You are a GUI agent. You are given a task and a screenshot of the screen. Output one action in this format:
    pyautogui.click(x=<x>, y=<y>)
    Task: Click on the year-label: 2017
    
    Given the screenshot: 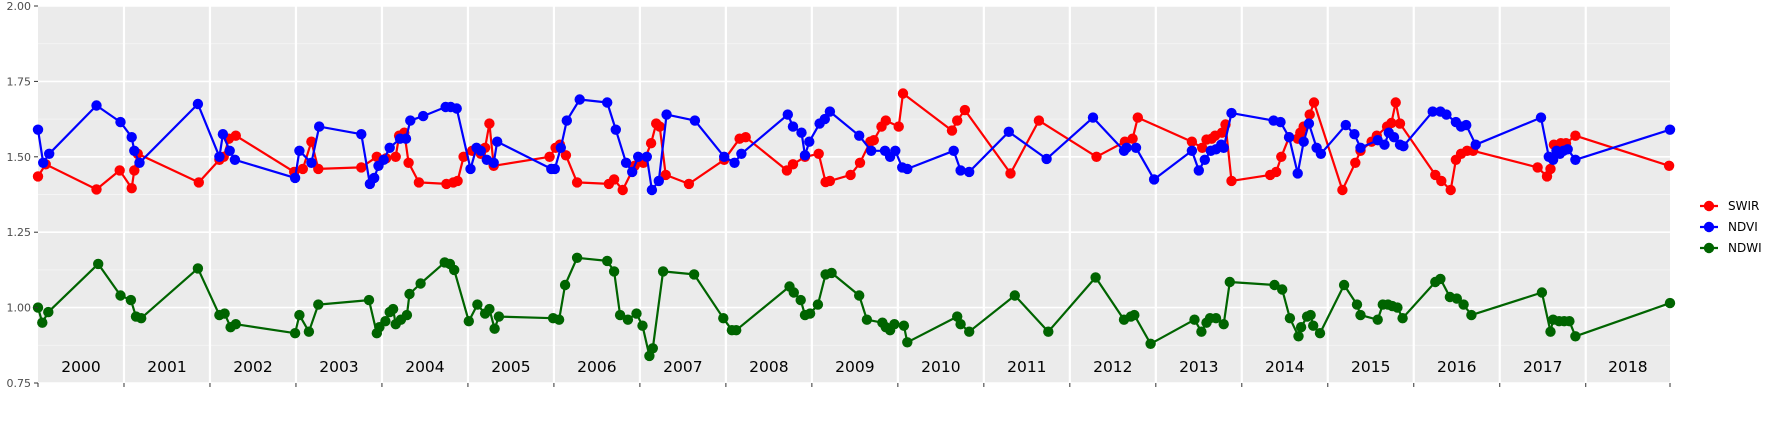 What is the action you would take?
    pyautogui.click(x=1542, y=367)
    